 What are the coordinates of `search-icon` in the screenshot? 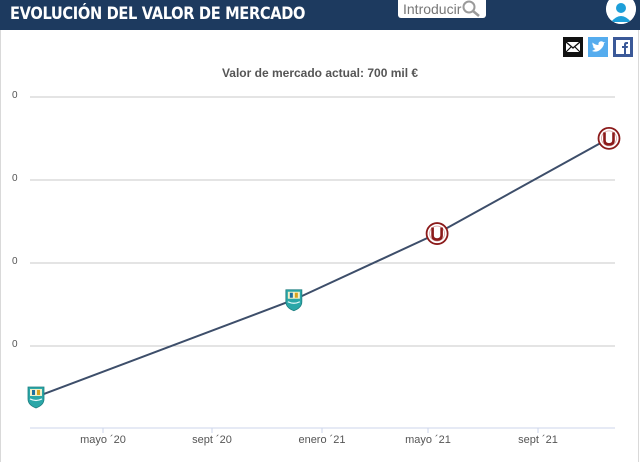 It's located at (471, 9).